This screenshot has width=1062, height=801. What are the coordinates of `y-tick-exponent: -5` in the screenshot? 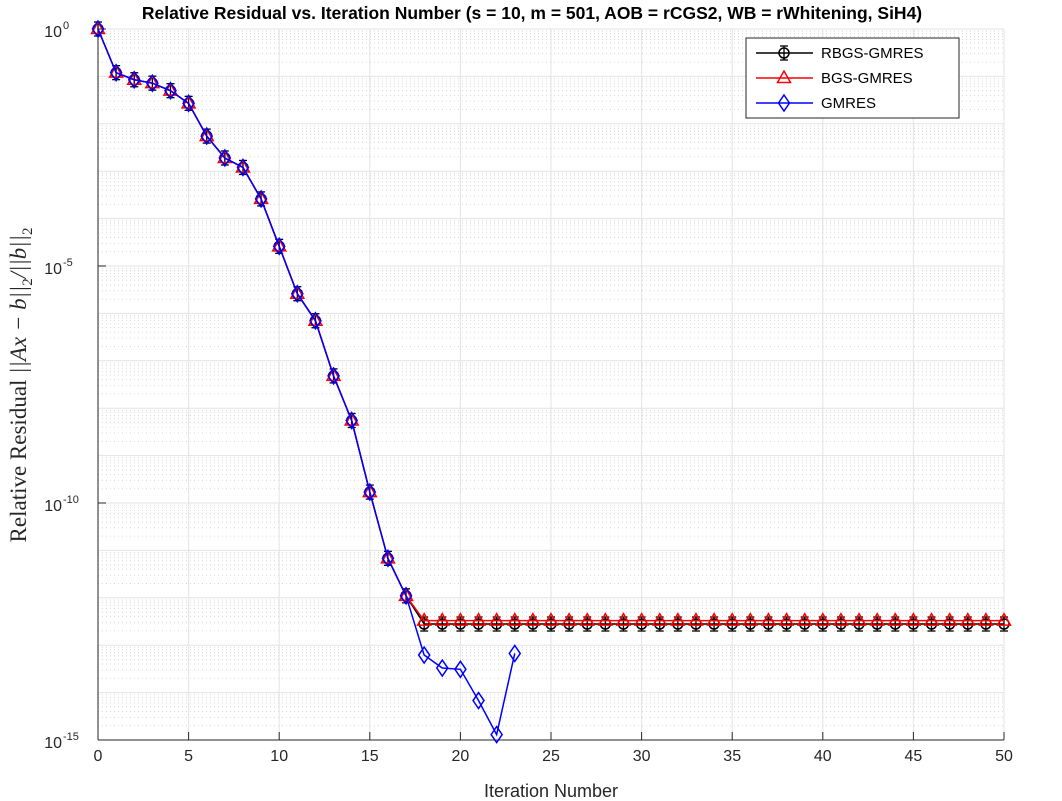 It's located at (68, 263).